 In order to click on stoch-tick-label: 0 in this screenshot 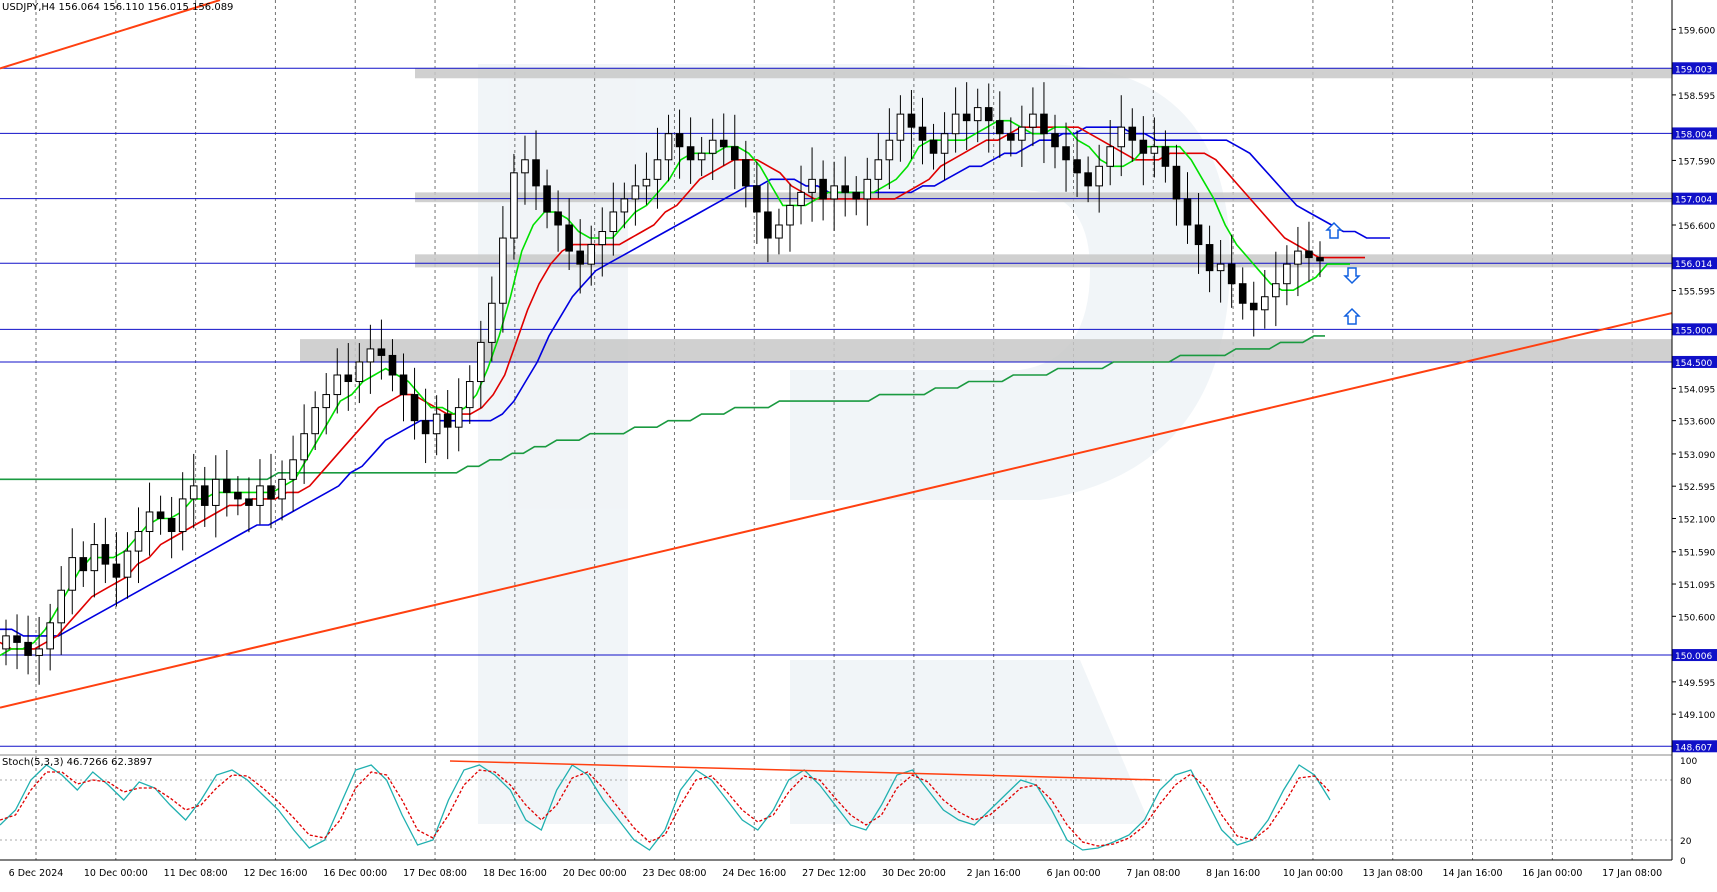, I will do `click(1683, 862)`.